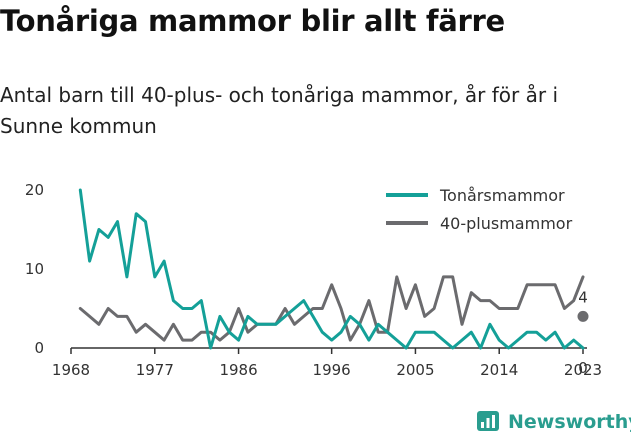  Describe the element at coordinates (415, 370) in the screenshot. I see `x-tick-label: 2005` at that location.